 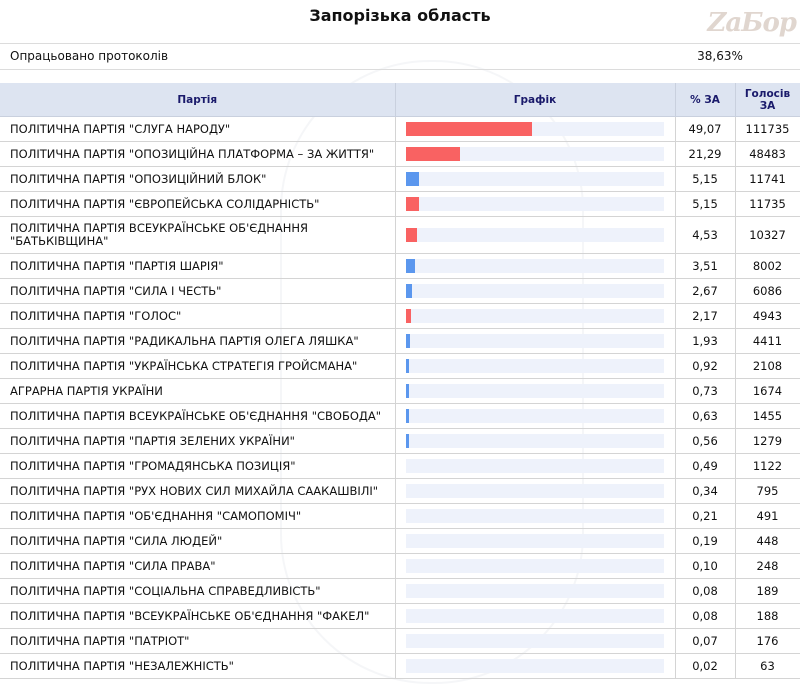 I want to click on table-row: ПОЛІТИЧНА ПАРТІЯ "СИЛА ПРАВА" 0,10 248, so click(x=400, y=566).